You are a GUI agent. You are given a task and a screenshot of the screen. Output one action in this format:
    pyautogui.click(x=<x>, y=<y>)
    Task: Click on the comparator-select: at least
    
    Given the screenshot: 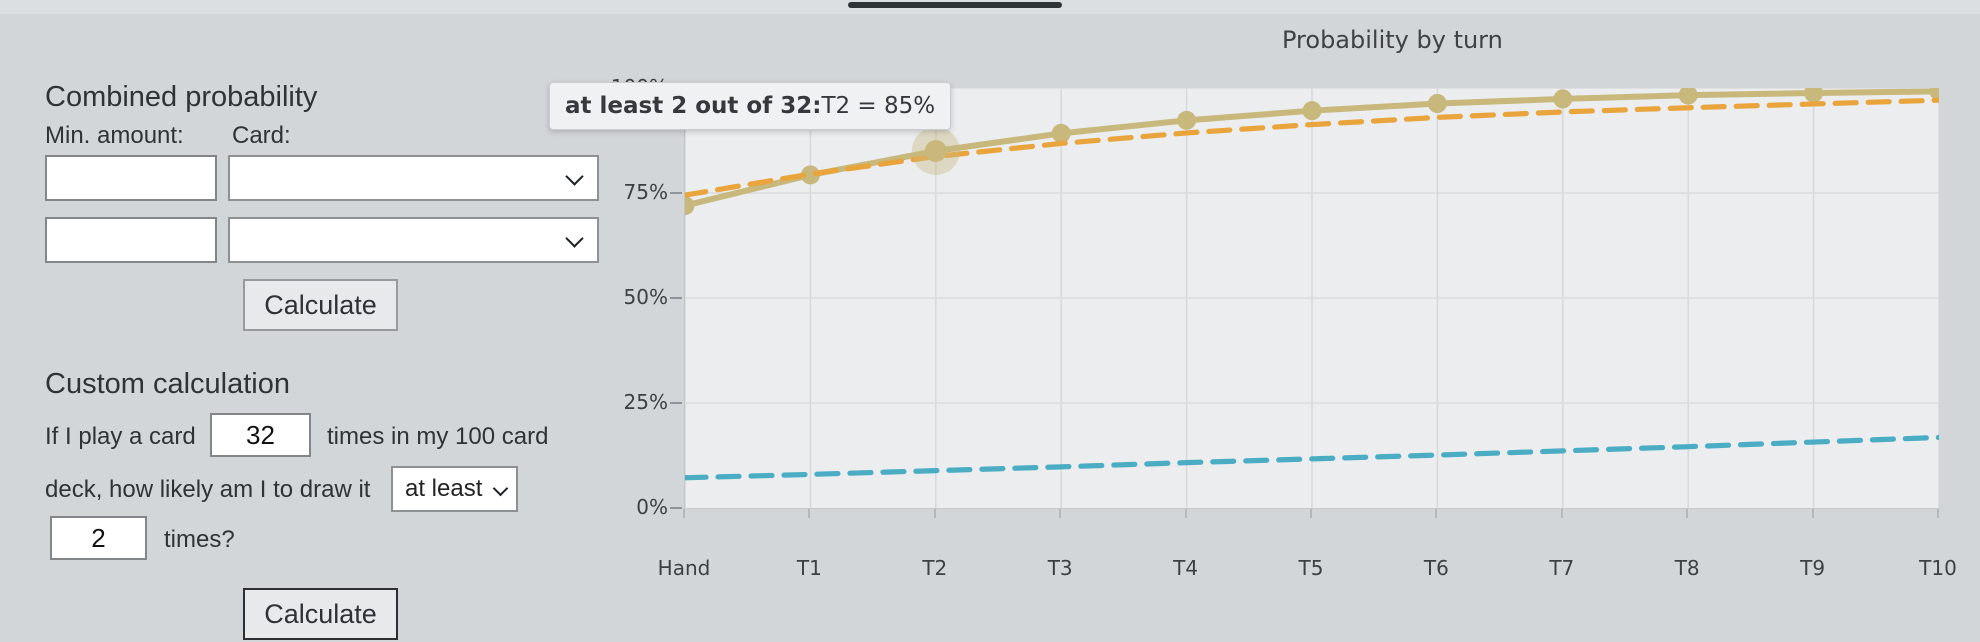 What is the action you would take?
    pyautogui.click(x=454, y=489)
    